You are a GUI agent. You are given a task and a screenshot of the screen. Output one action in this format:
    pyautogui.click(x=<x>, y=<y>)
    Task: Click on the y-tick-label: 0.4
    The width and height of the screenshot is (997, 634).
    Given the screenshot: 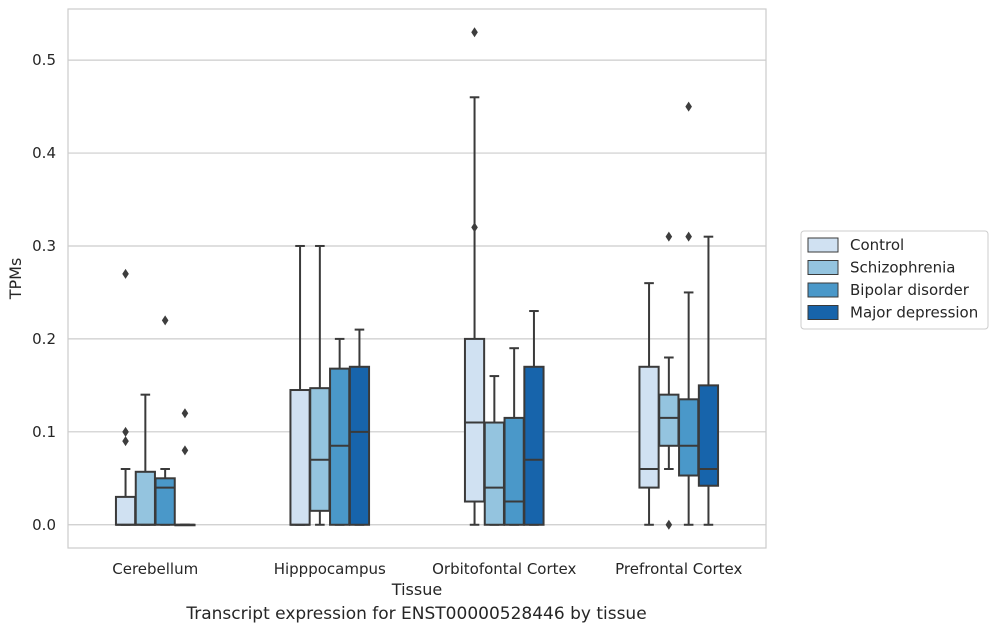 What is the action you would take?
    pyautogui.click(x=44, y=153)
    